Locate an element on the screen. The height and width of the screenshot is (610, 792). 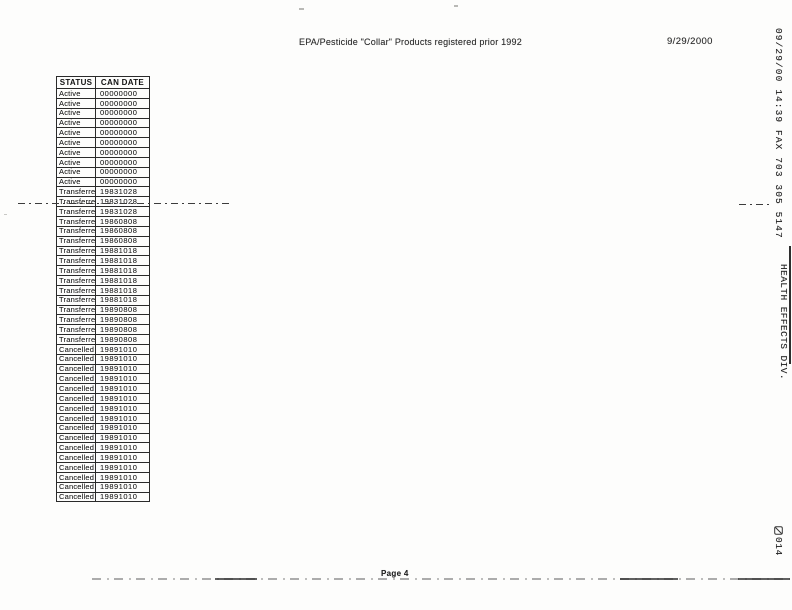
table-header-row: STATUS CAN DATE is located at coordinates (103, 82).